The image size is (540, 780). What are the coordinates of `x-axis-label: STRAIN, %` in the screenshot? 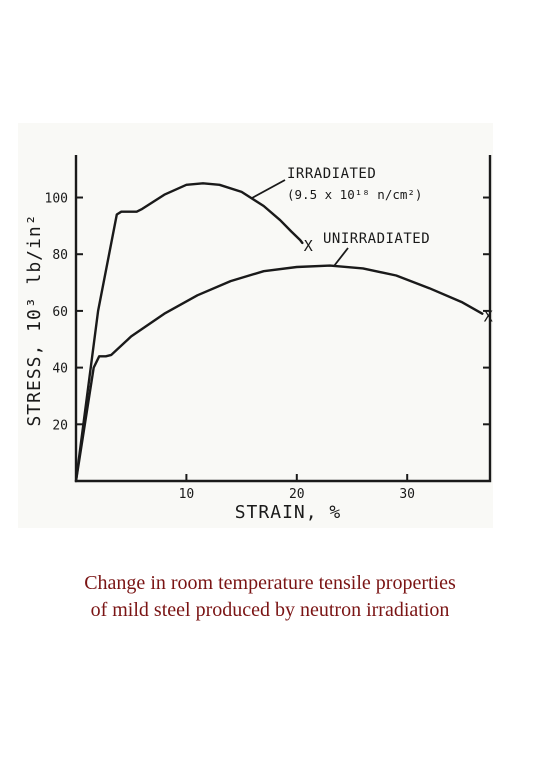 It's located at (288, 512).